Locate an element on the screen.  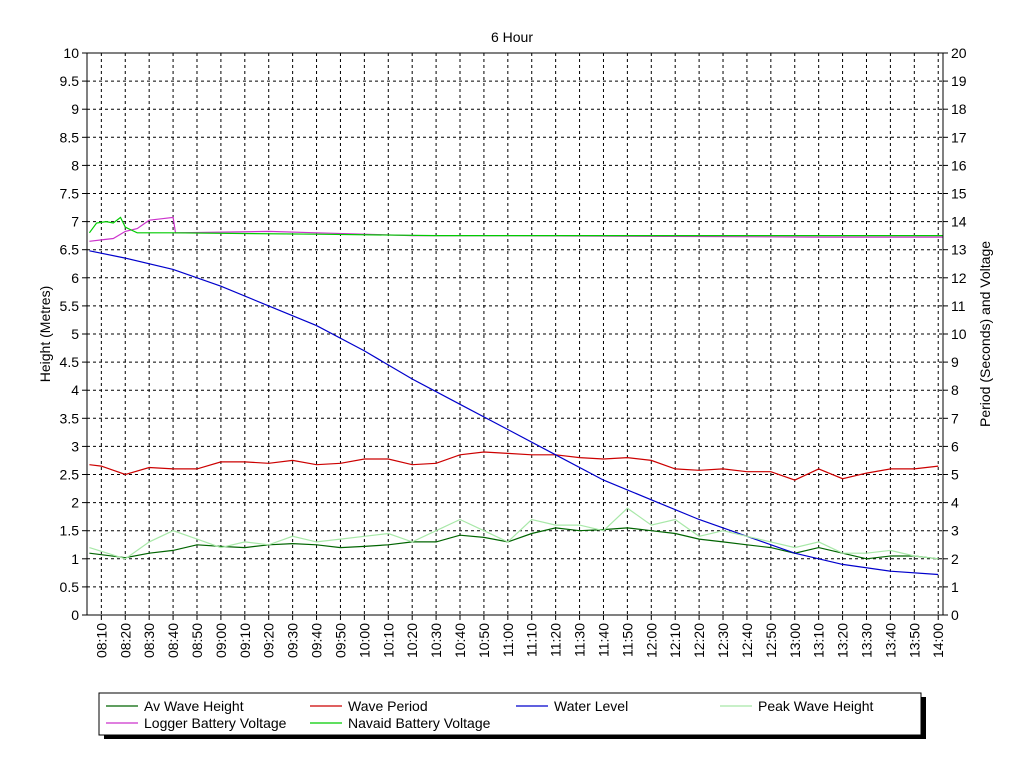
x-tick-label: 13:20 is located at coordinates (843, 640).